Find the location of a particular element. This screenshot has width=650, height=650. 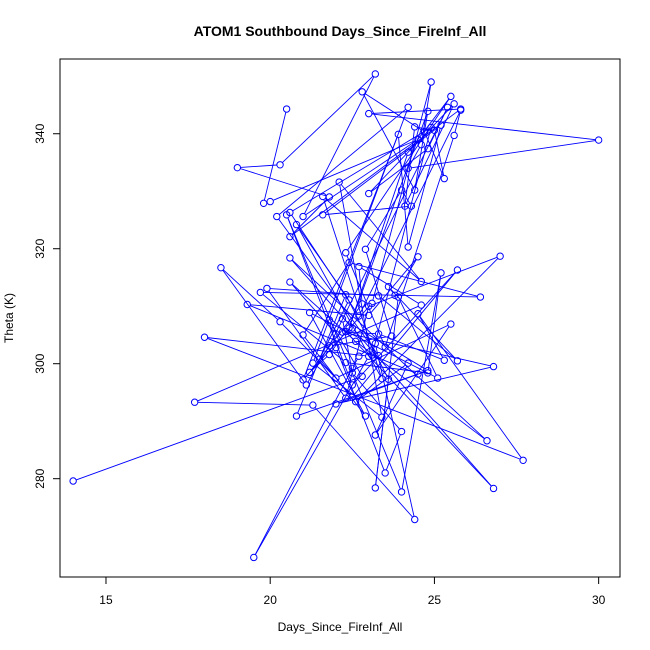

x-tick-label: 25 is located at coordinates (435, 600).